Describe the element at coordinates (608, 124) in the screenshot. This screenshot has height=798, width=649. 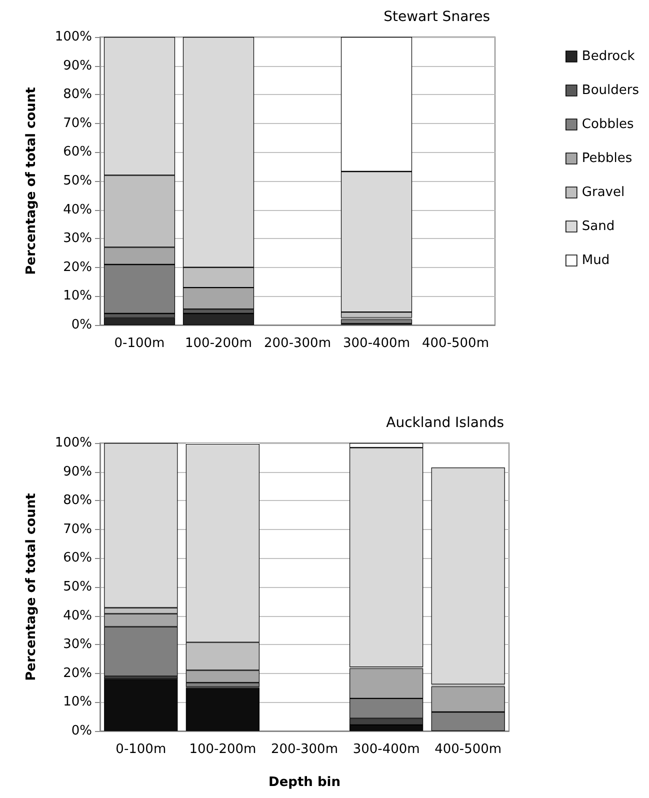
I see `legend-label: Cobbles` at that location.